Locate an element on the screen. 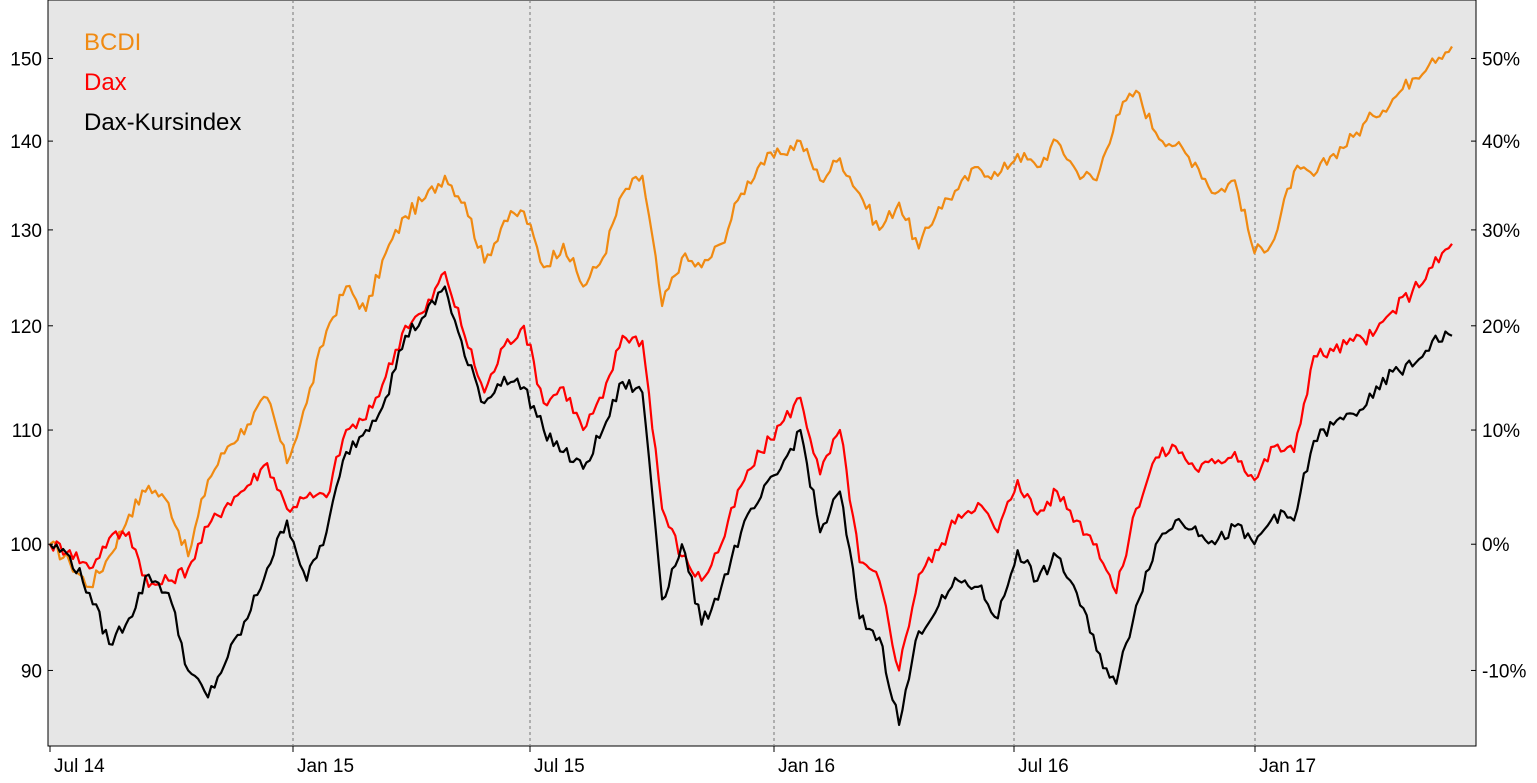  x-tick-label: Jul 15 is located at coordinates (559, 766).